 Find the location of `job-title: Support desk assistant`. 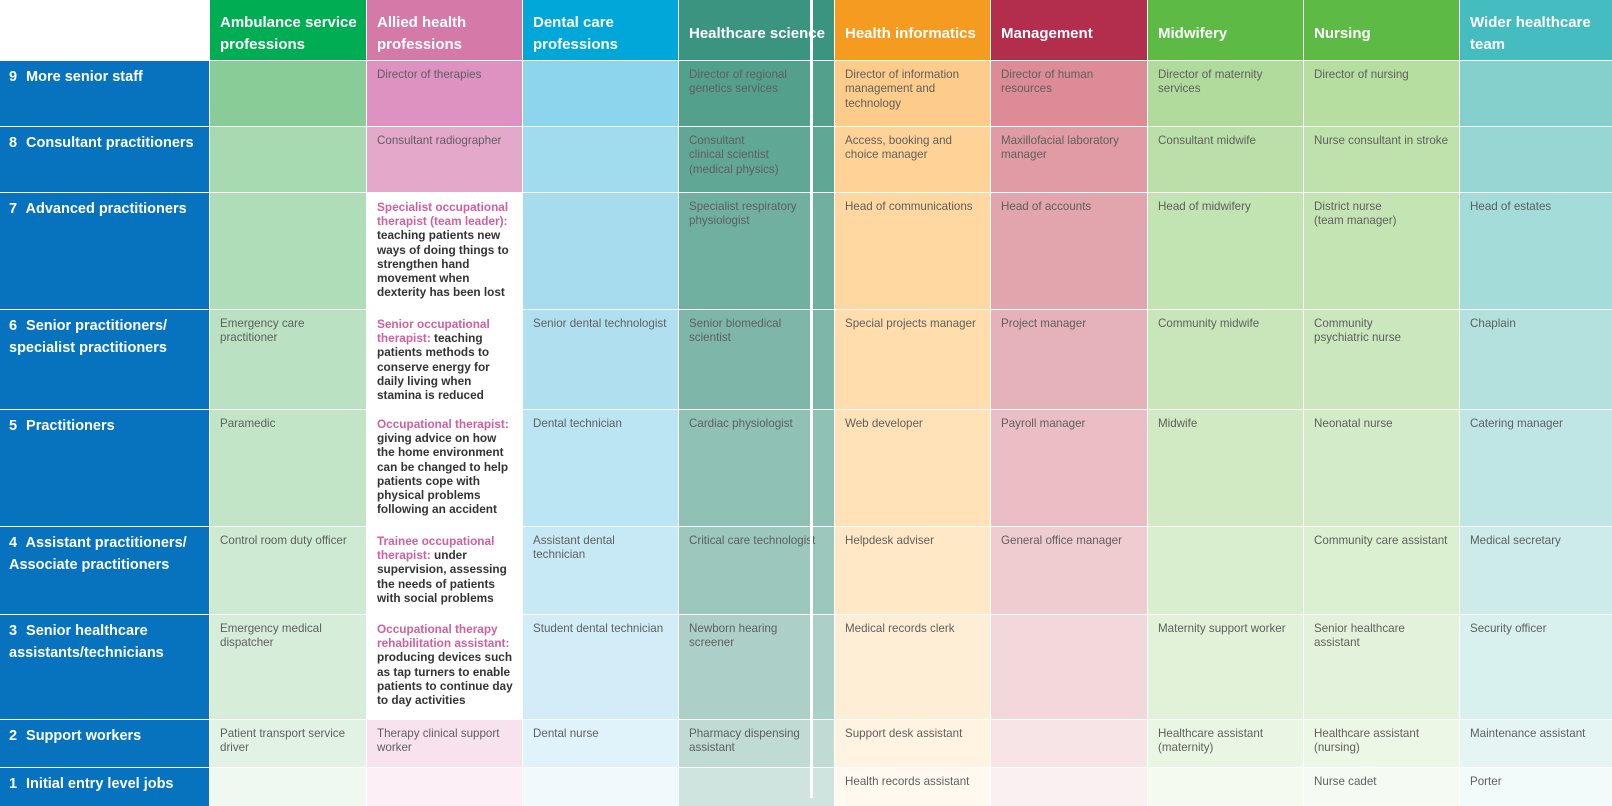

job-title: Support desk assistant is located at coordinates (904, 733).